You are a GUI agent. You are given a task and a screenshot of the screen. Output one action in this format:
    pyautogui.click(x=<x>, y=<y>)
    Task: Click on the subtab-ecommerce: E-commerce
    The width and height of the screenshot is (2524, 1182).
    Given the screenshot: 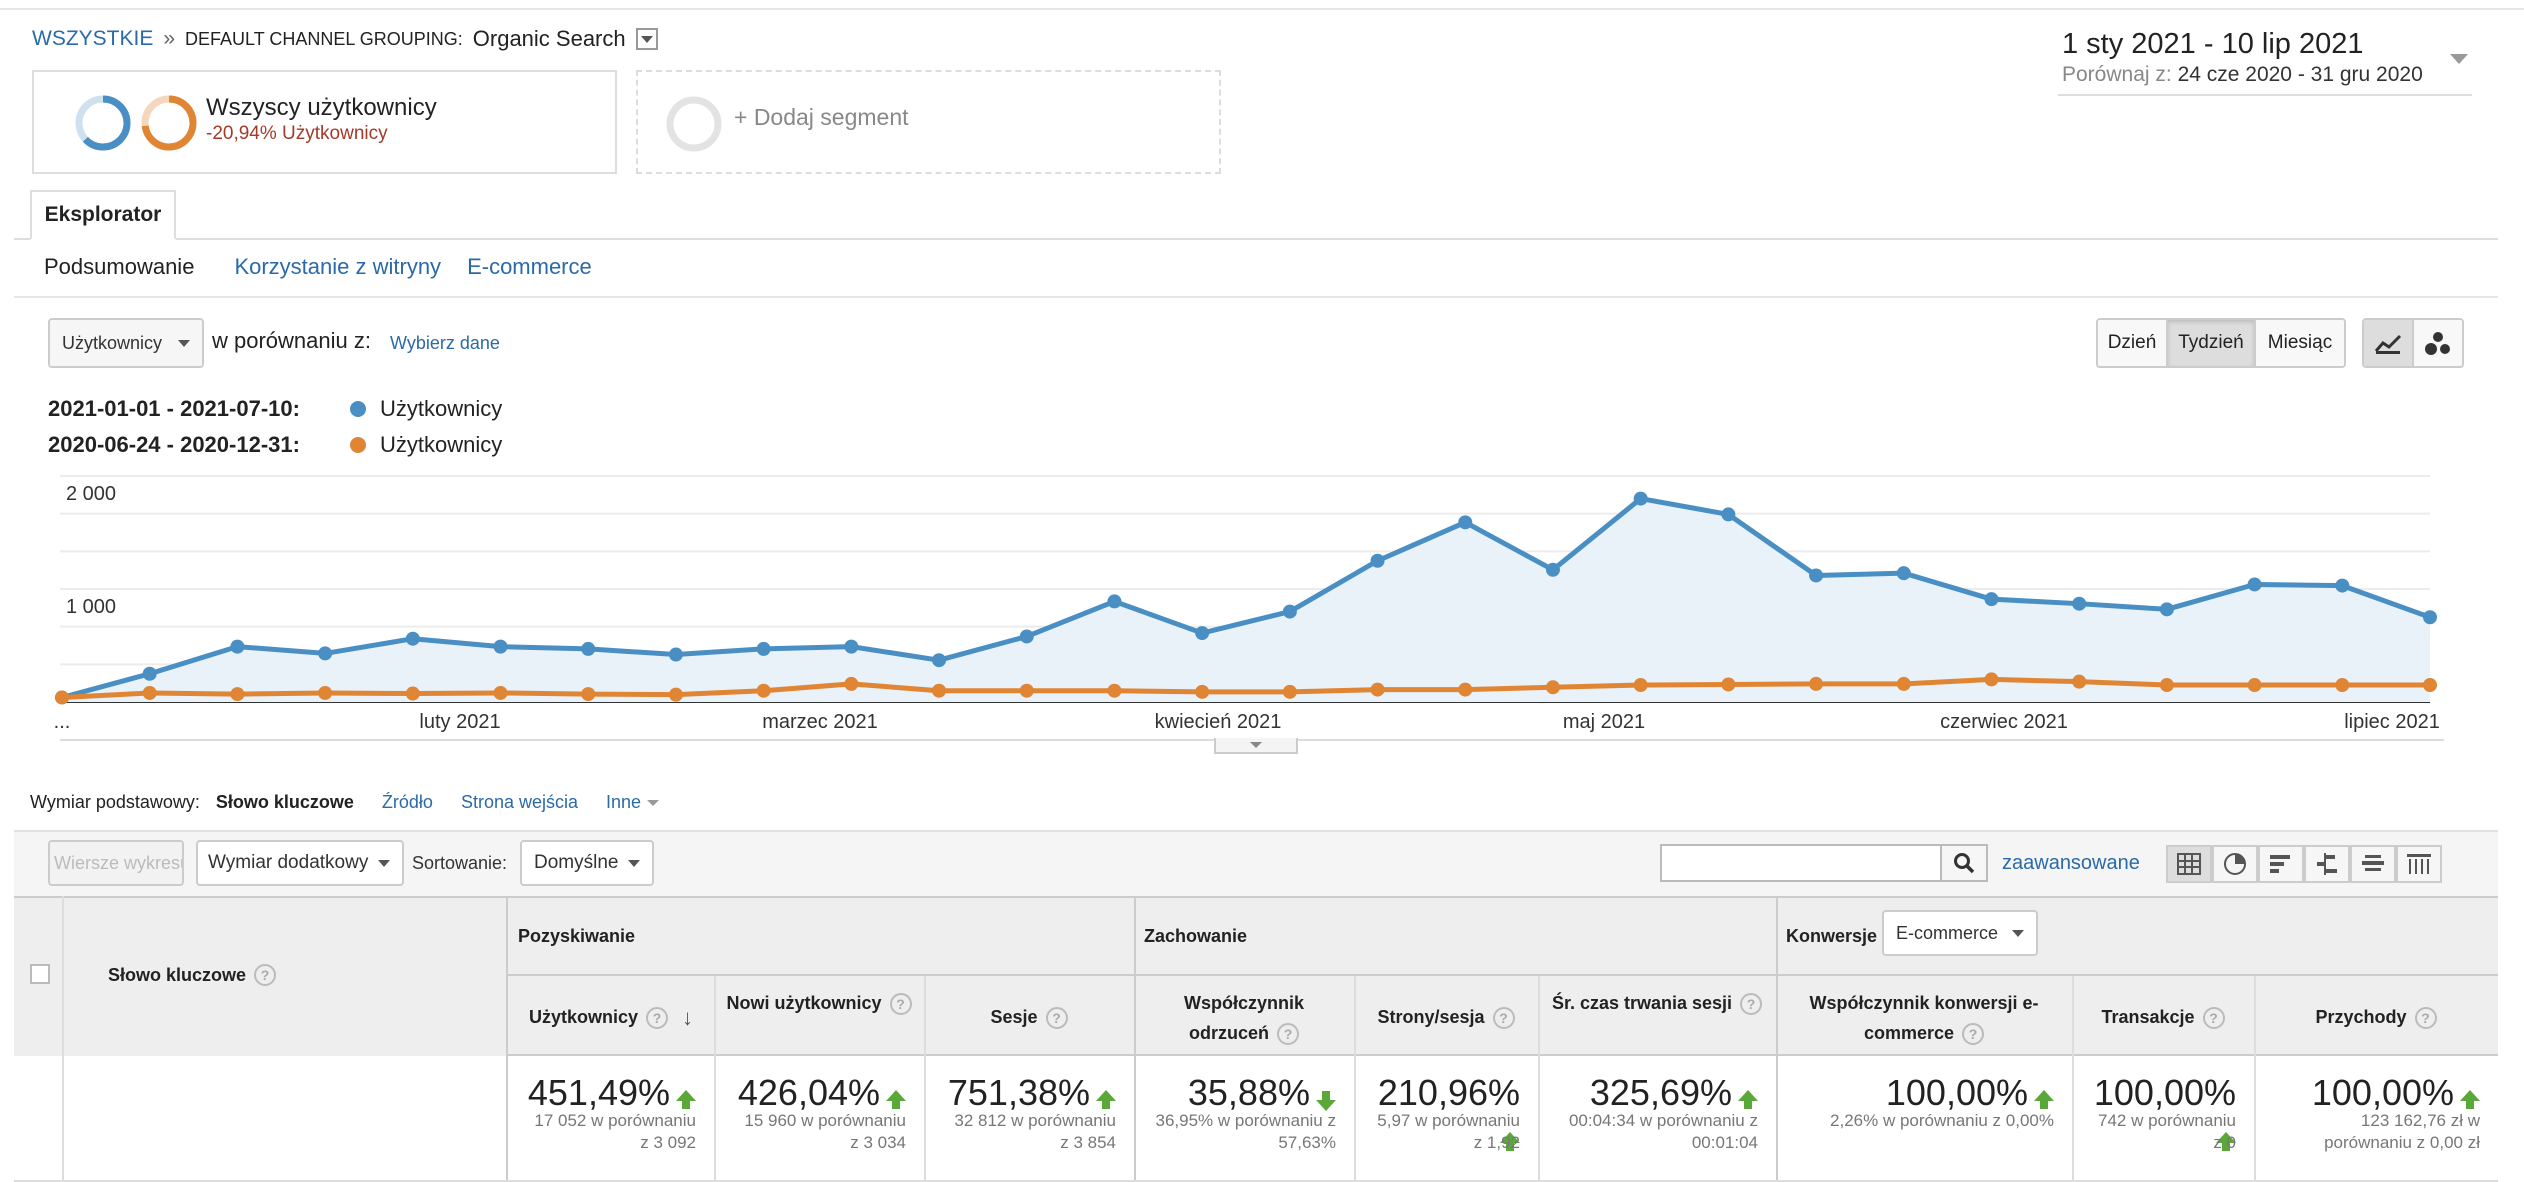 What is the action you would take?
    pyautogui.click(x=529, y=266)
    